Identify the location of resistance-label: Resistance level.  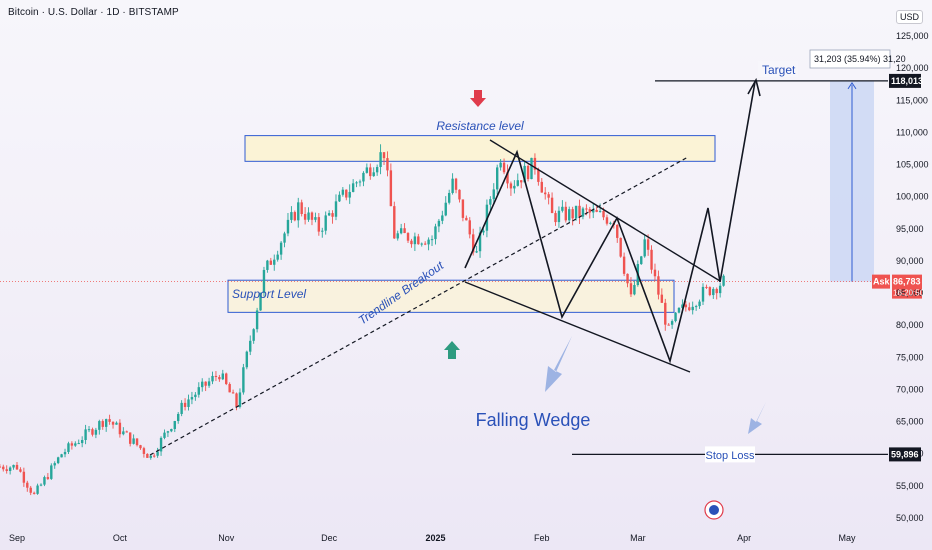
(480, 126).